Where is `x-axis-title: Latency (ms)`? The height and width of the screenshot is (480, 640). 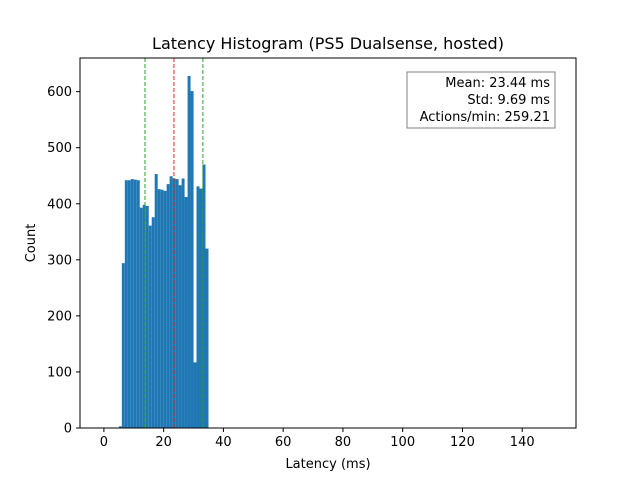
x-axis-title: Latency (ms) is located at coordinates (327, 464).